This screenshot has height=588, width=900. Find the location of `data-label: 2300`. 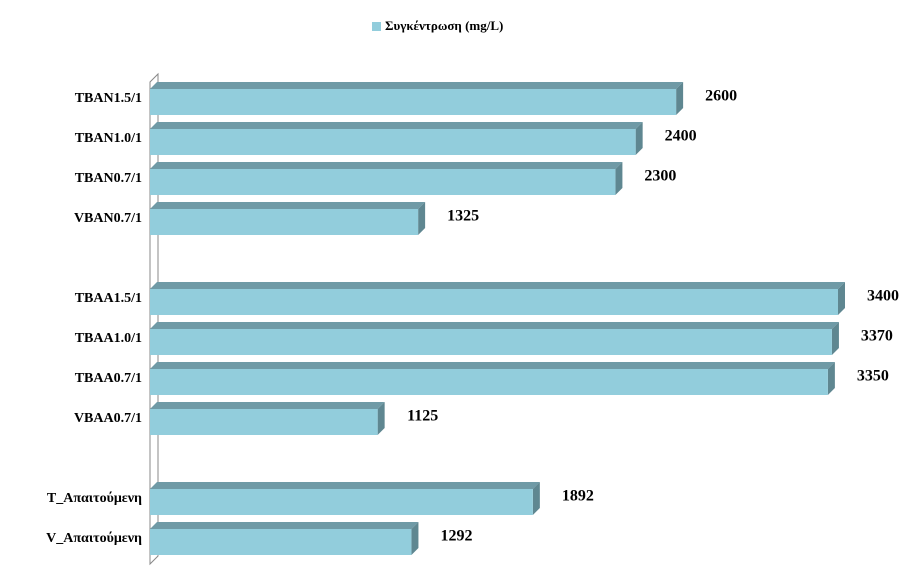

data-label: 2300 is located at coordinates (660, 176).